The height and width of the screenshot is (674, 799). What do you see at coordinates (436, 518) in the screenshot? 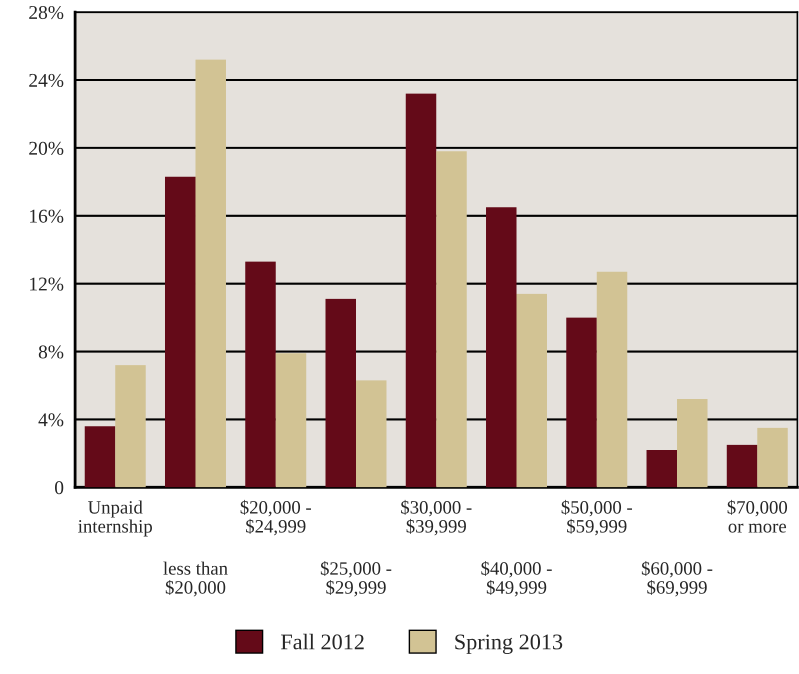
I see `x-tick-label: $30,000 - $39,999` at bounding box center [436, 518].